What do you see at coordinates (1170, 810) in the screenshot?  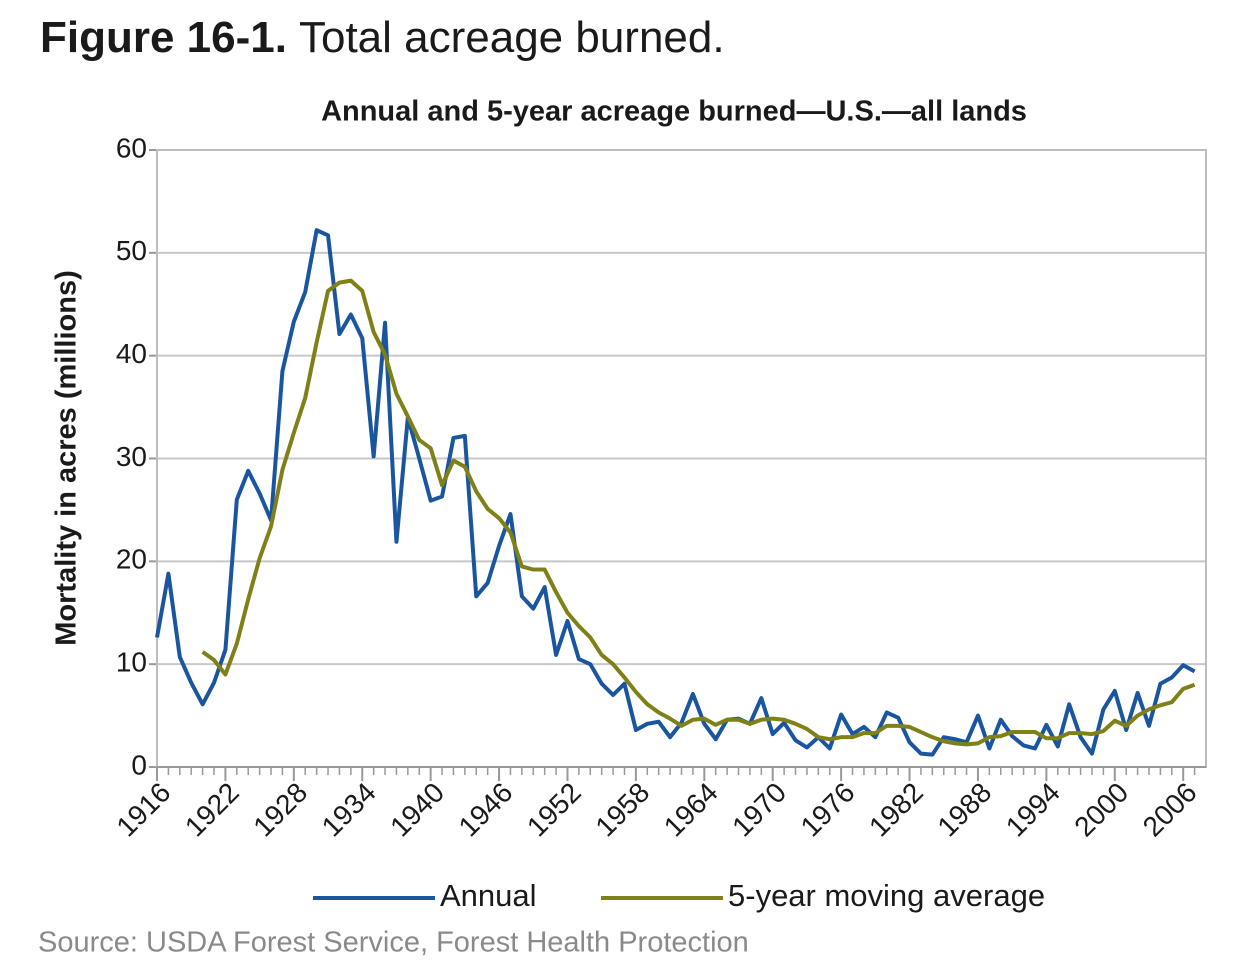 I see `x-tick-label: 2006` at bounding box center [1170, 810].